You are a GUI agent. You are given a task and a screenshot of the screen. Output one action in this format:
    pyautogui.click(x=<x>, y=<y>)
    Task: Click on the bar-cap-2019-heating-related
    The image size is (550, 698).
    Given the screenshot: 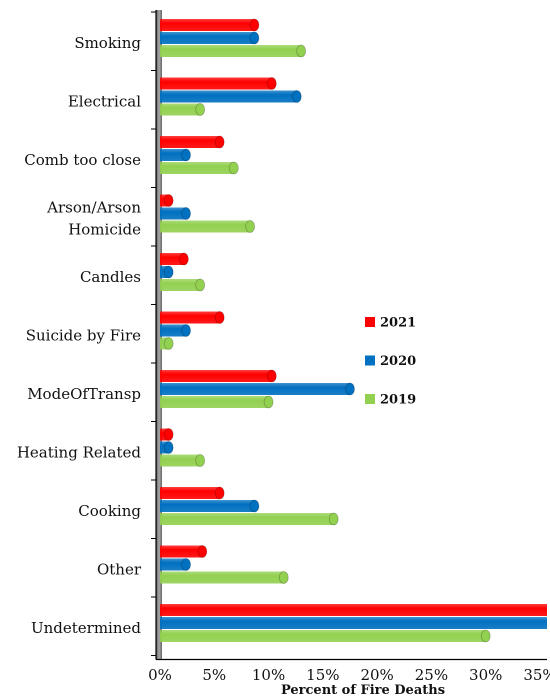 What is the action you would take?
    pyautogui.click(x=200, y=460)
    